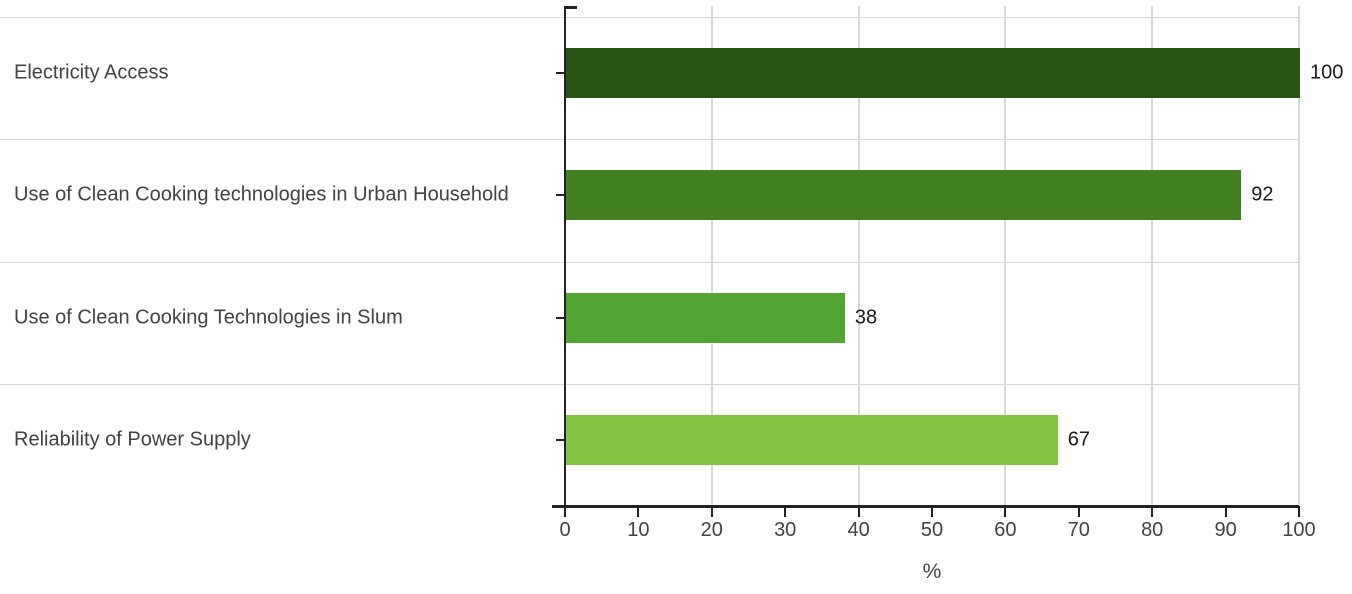 This screenshot has height=594, width=1352. What do you see at coordinates (1079, 439) in the screenshot?
I see `value-label: 67` at bounding box center [1079, 439].